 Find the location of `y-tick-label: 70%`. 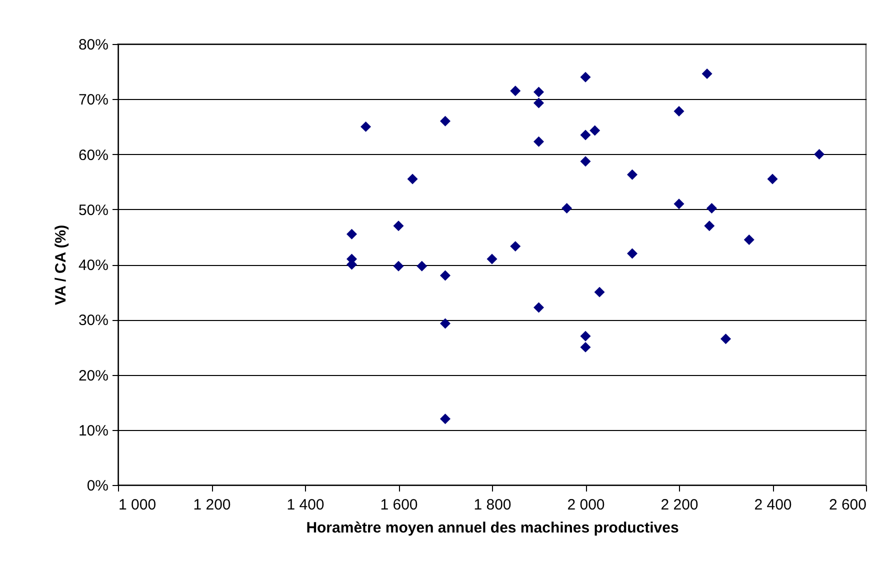

y-tick-label: 70% is located at coordinates (93, 100).